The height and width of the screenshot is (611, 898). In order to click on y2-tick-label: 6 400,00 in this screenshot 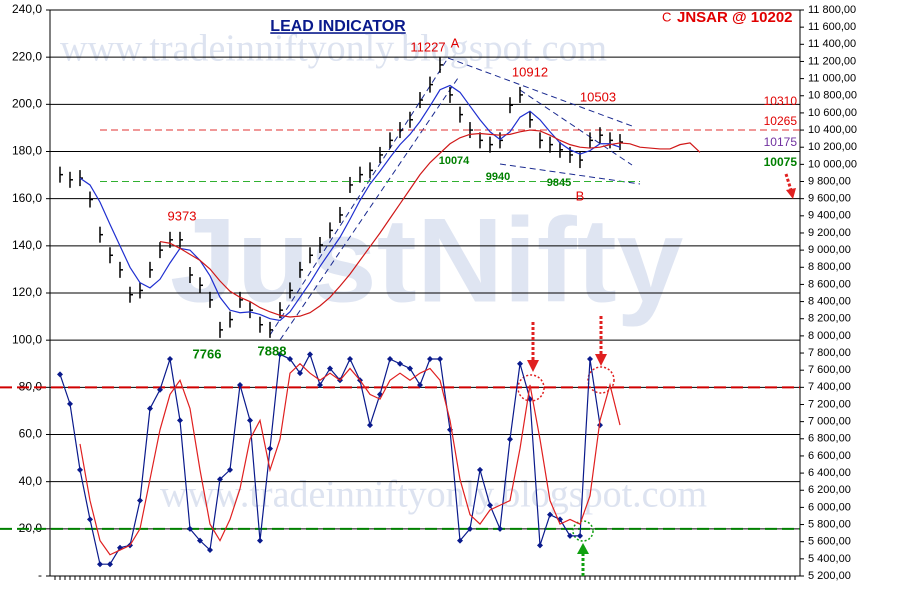, I will do `click(829, 473)`.